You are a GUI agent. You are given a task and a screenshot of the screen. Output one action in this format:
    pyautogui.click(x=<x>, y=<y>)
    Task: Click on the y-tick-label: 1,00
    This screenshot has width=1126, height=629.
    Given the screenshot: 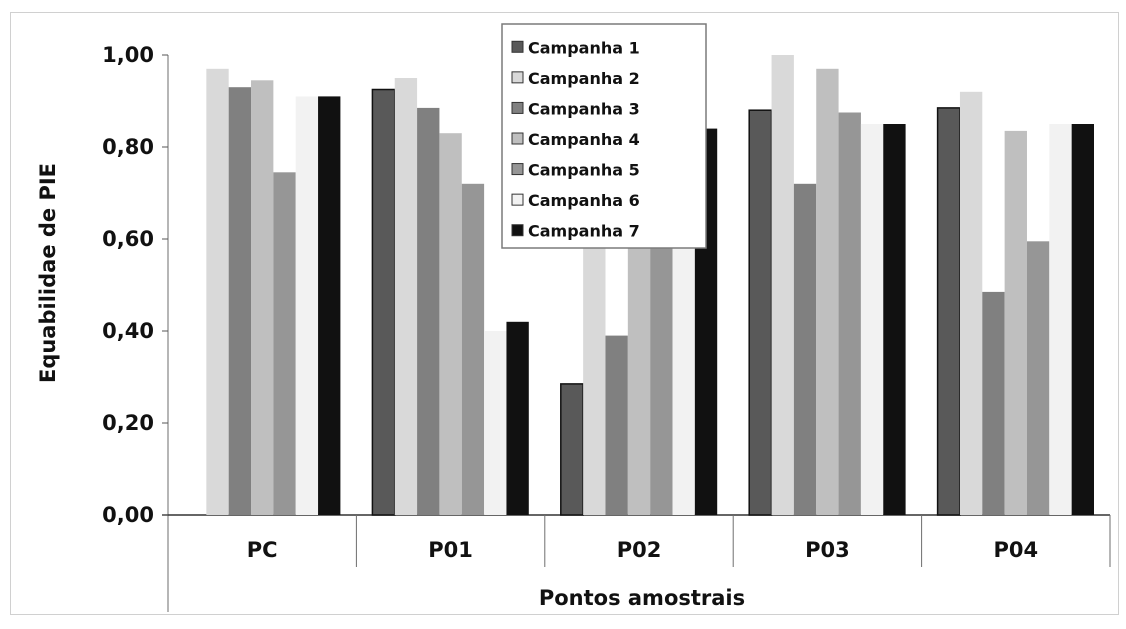 What is the action you would take?
    pyautogui.click(x=128, y=55)
    